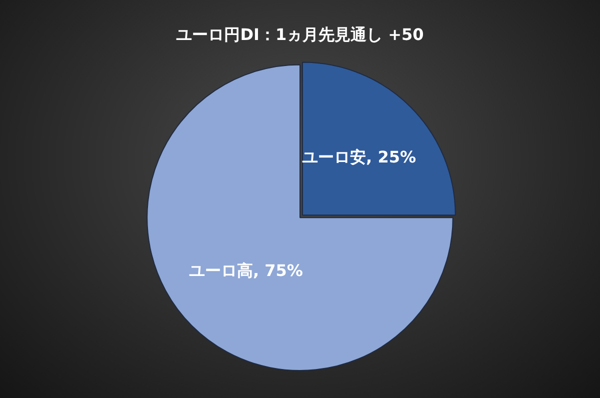 Image resolution: width=600 pixels, height=398 pixels. I want to click on slice-label: ユーロ安, 25%, so click(359, 157).